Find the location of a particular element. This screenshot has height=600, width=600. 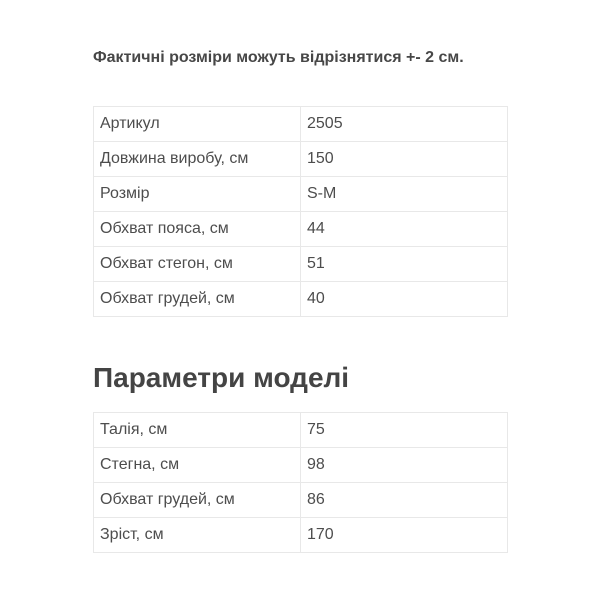

row-value: 170 is located at coordinates (404, 535).